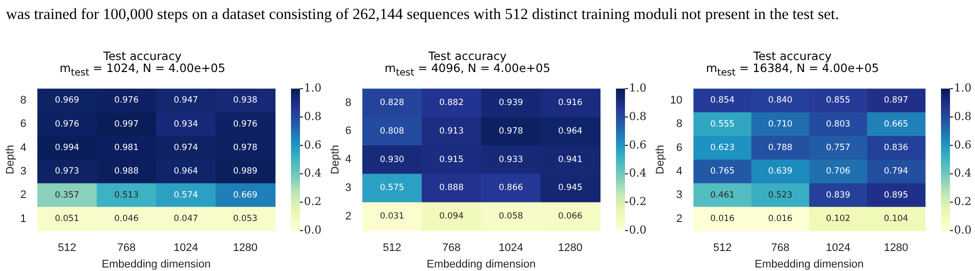  I want to click on data-label: 0.047, so click(186, 219).